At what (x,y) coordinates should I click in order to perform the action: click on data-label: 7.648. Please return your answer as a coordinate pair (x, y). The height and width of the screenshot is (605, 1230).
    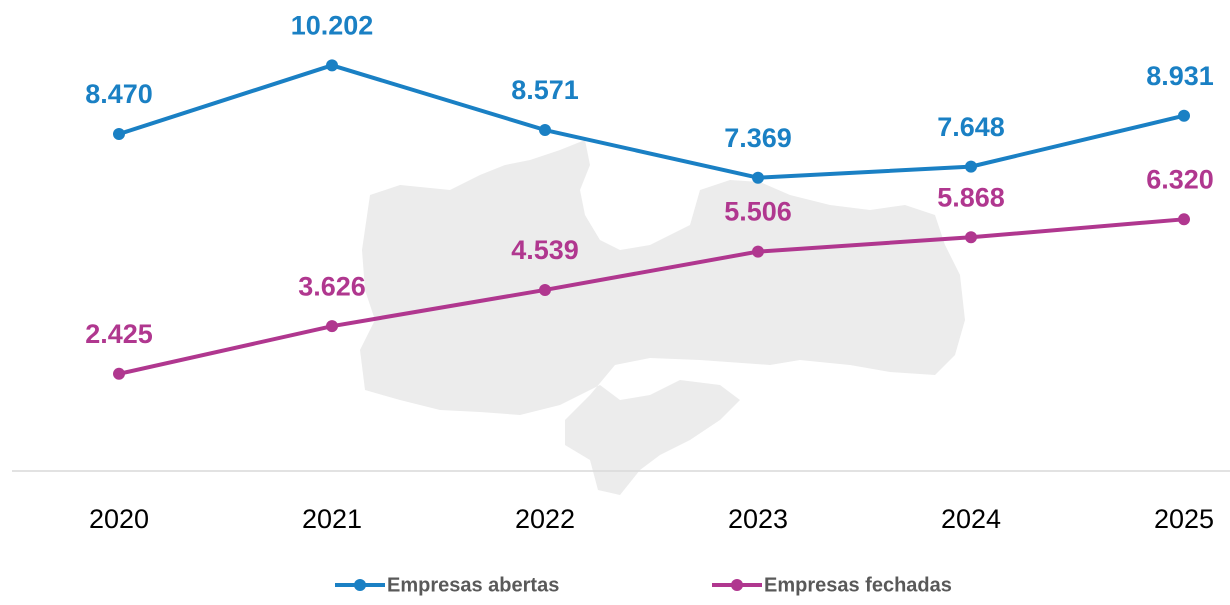
    Looking at the image, I should click on (971, 127).